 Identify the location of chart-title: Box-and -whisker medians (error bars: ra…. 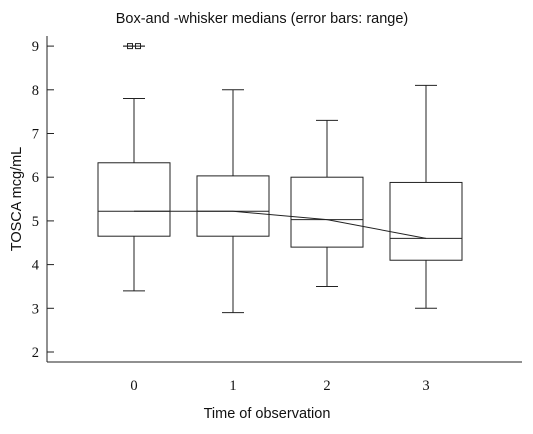
(262, 19).